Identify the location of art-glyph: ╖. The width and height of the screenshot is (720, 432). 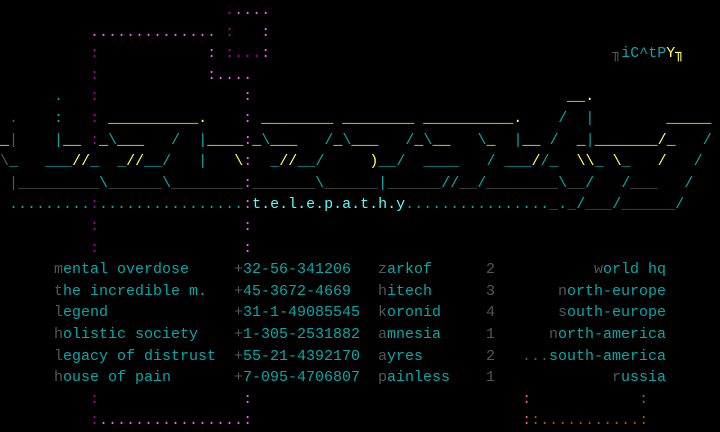
(680, 54).